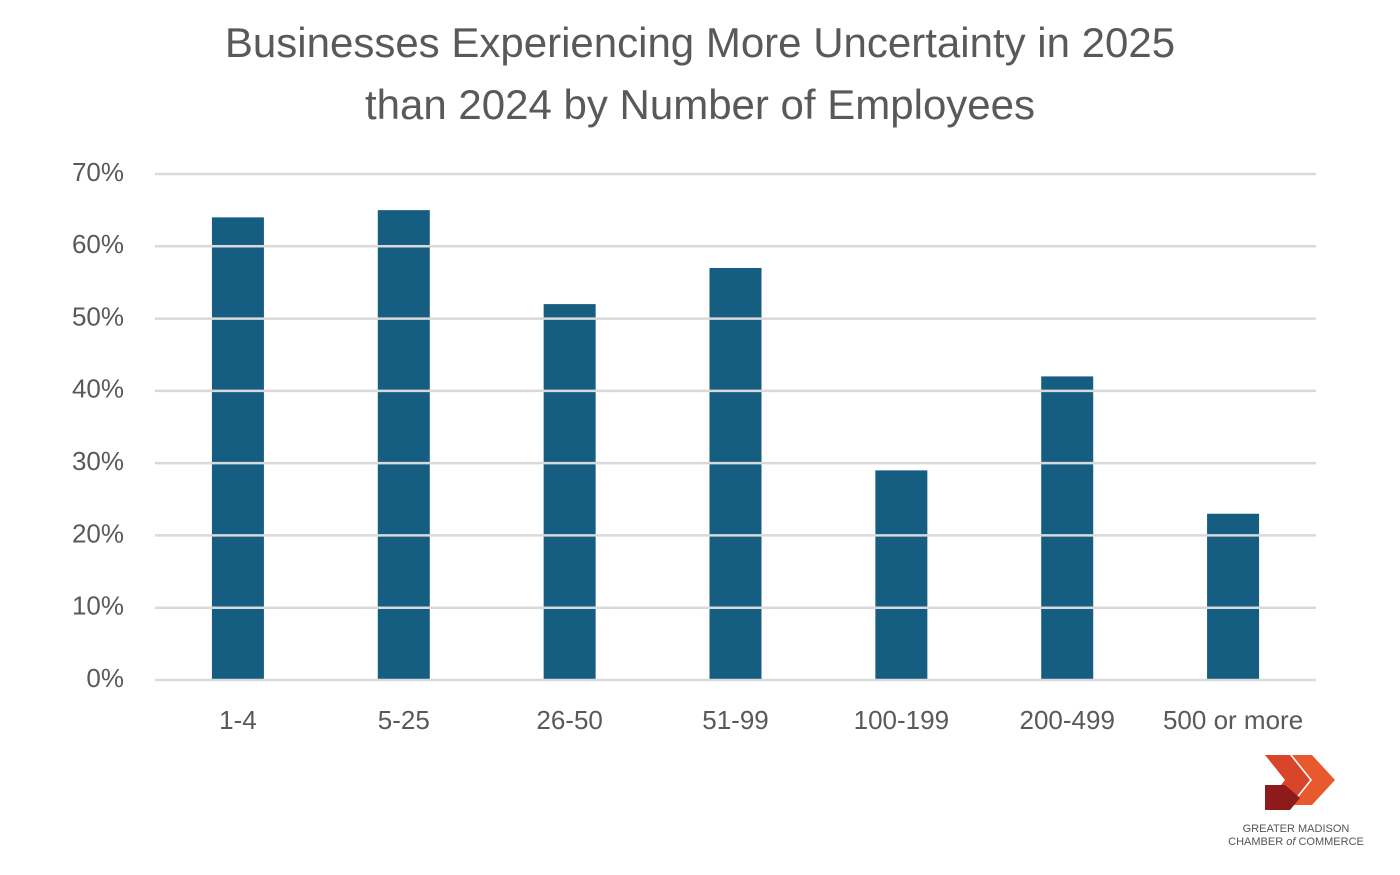 This screenshot has height=875, width=1400. What do you see at coordinates (98, 461) in the screenshot?
I see `y-tick-label: 30%` at bounding box center [98, 461].